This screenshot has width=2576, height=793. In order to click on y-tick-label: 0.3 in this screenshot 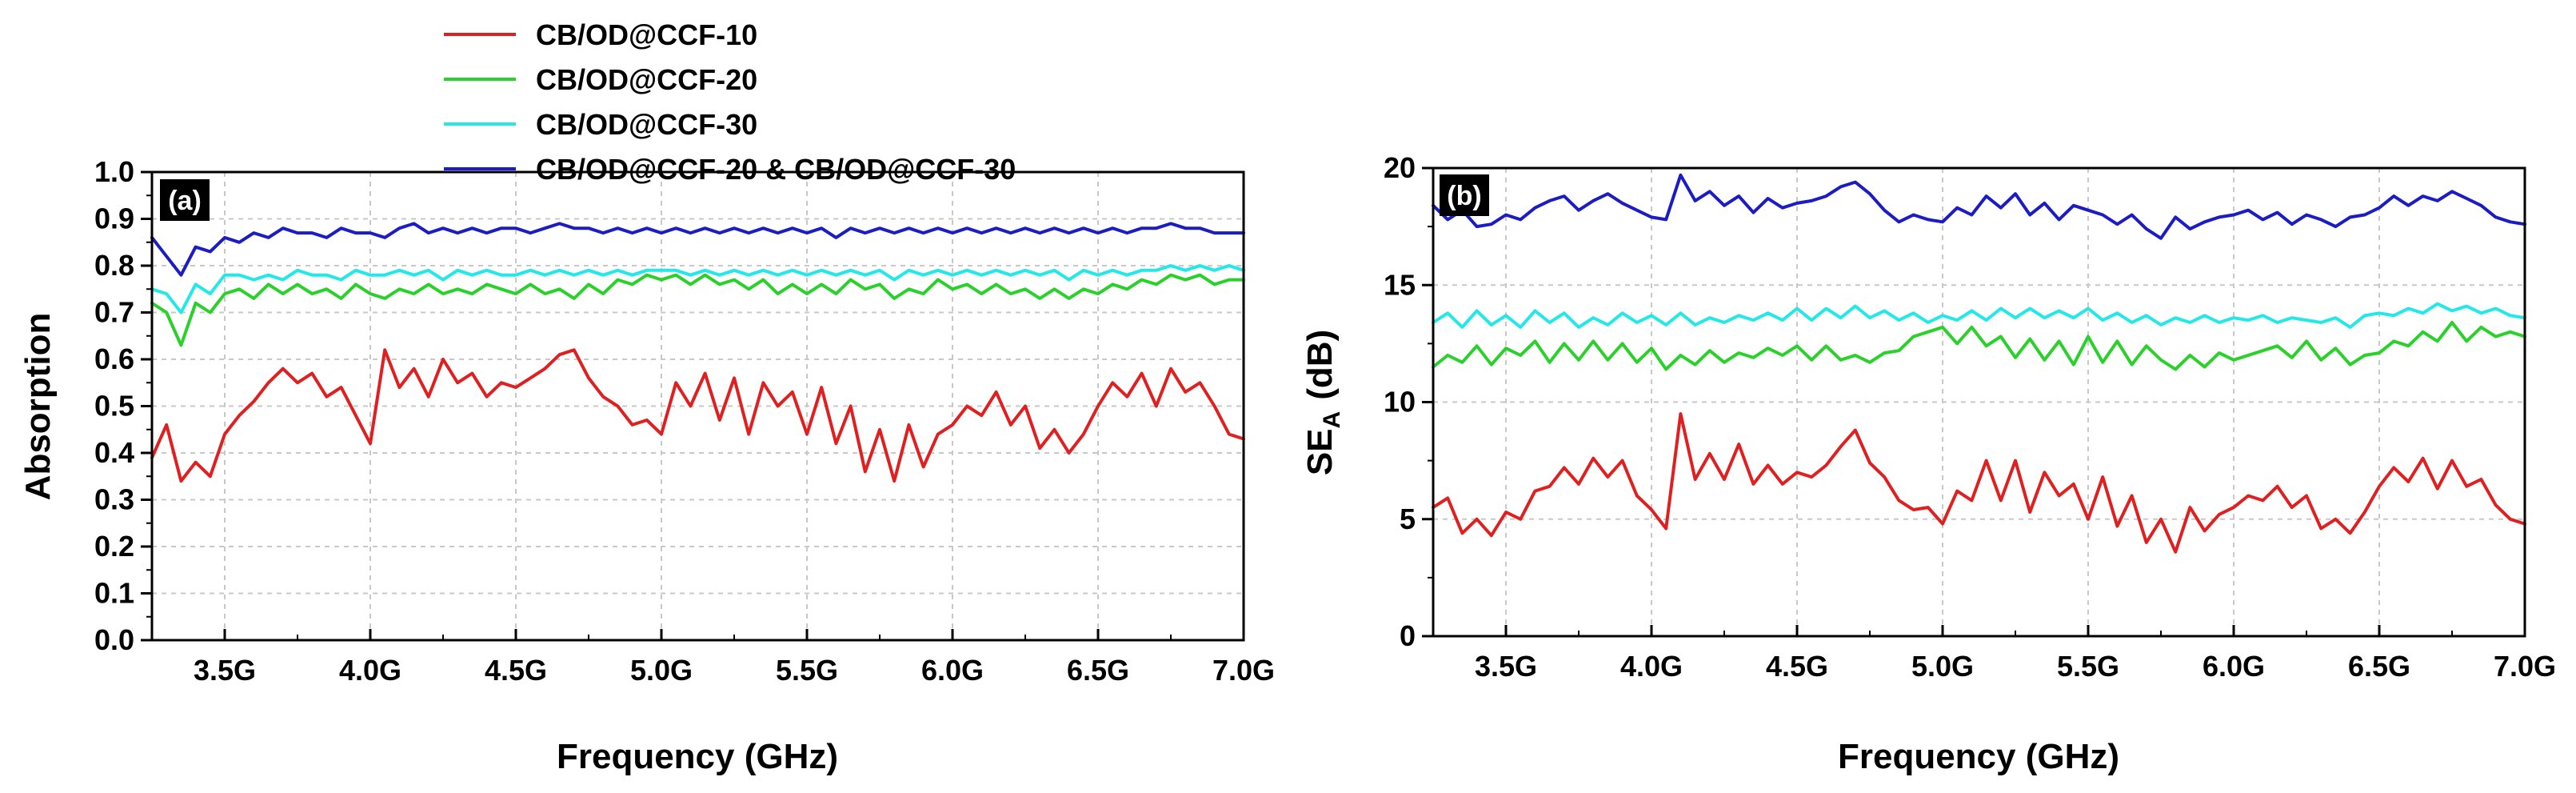, I will do `click(114, 499)`.